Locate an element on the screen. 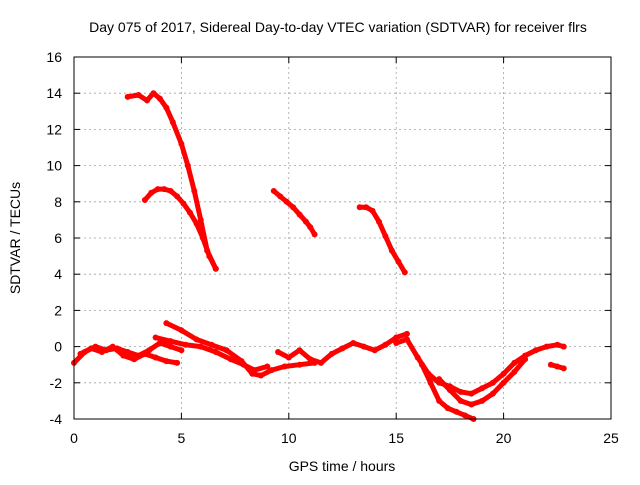 The image size is (640, 485). y-tick-label: -4 is located at coordinates (56, 419).